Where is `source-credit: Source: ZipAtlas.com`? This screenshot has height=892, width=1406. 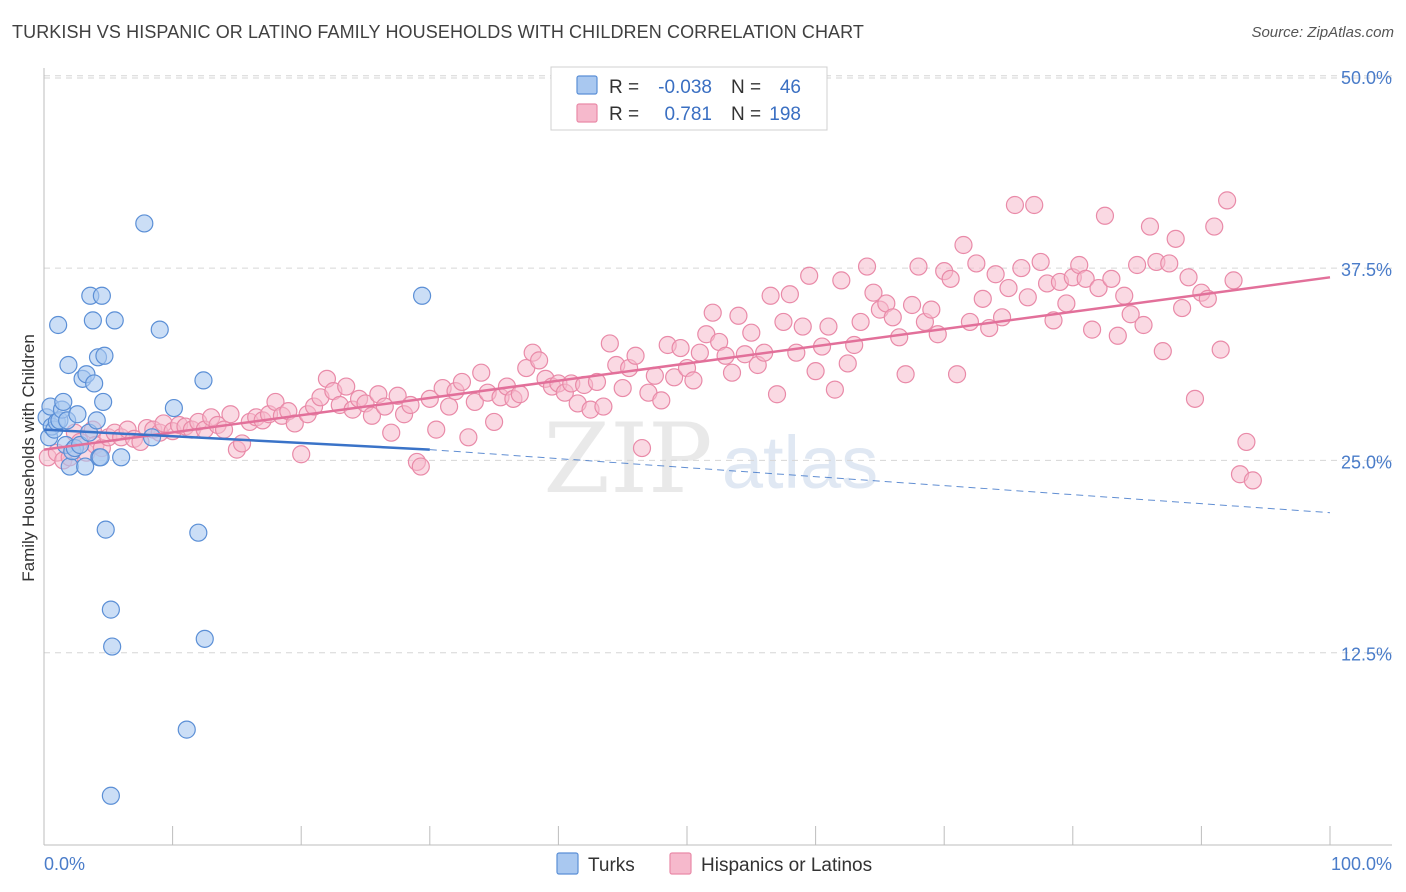 source-credit: Source: ZipAtlas.com is located at coordinates (1322, 32).